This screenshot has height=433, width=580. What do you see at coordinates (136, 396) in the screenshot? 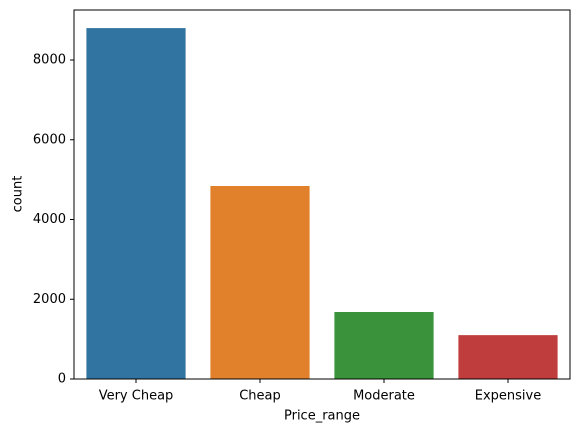
I see `x-tick-label: Very Cheap` at bounding box center [136, 396].